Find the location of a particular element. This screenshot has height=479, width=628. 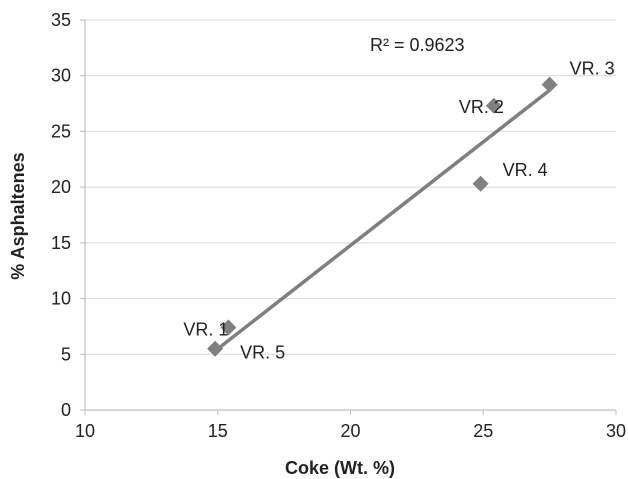

y-tick-label: 0 is located at coordinates (66, 410).